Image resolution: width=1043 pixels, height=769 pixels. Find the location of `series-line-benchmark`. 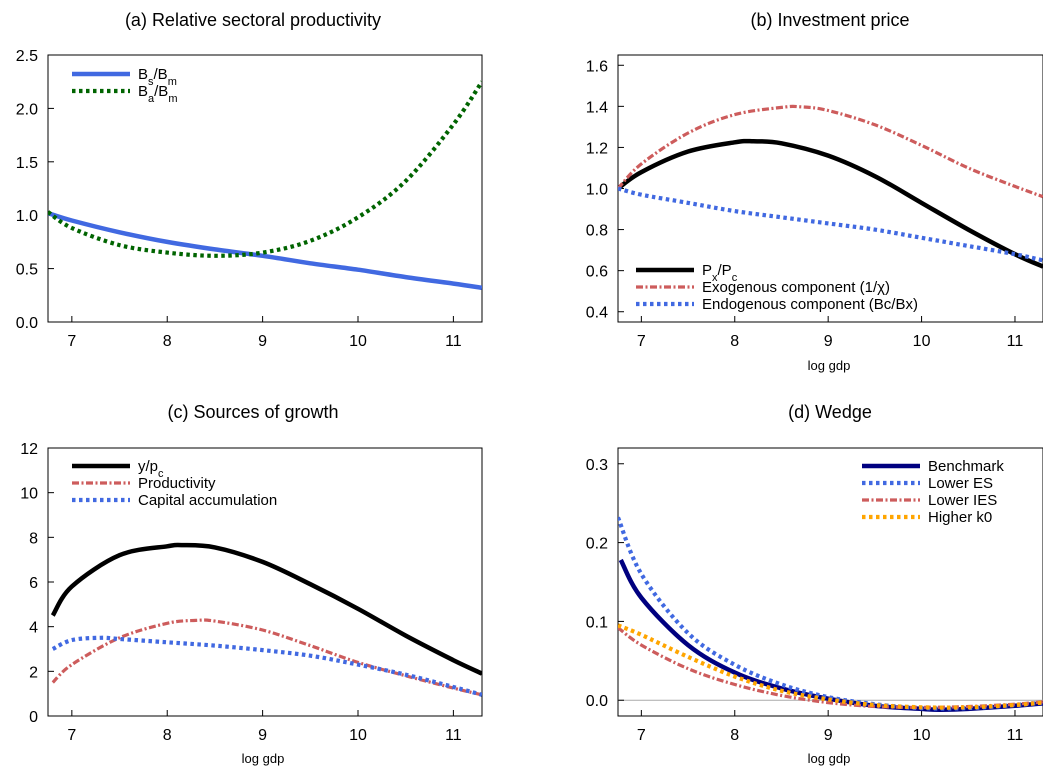

series-line-benchmark is located at coordinates (830, 635).